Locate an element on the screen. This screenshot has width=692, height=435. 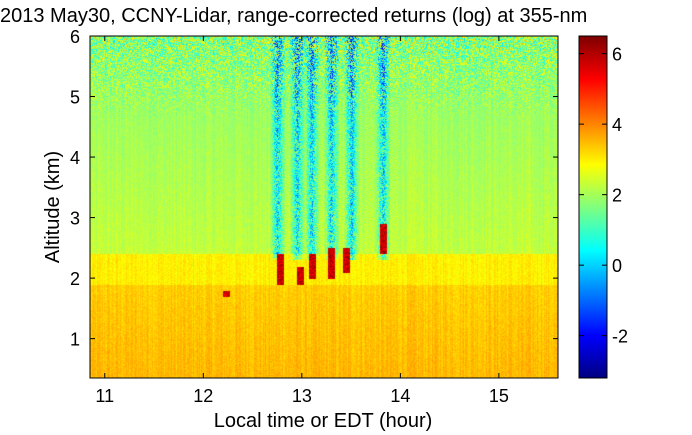
colorbar-tick-label: 6 is located at coordinates (617, 55).